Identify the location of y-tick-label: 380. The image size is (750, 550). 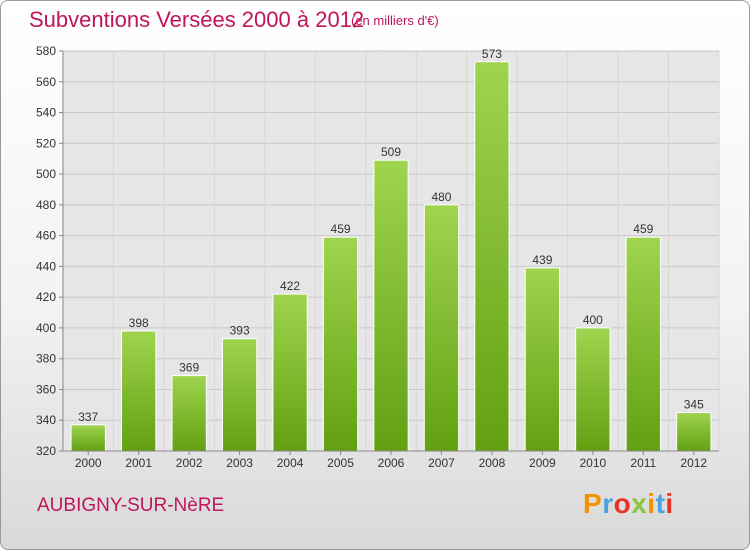
(46, 359).